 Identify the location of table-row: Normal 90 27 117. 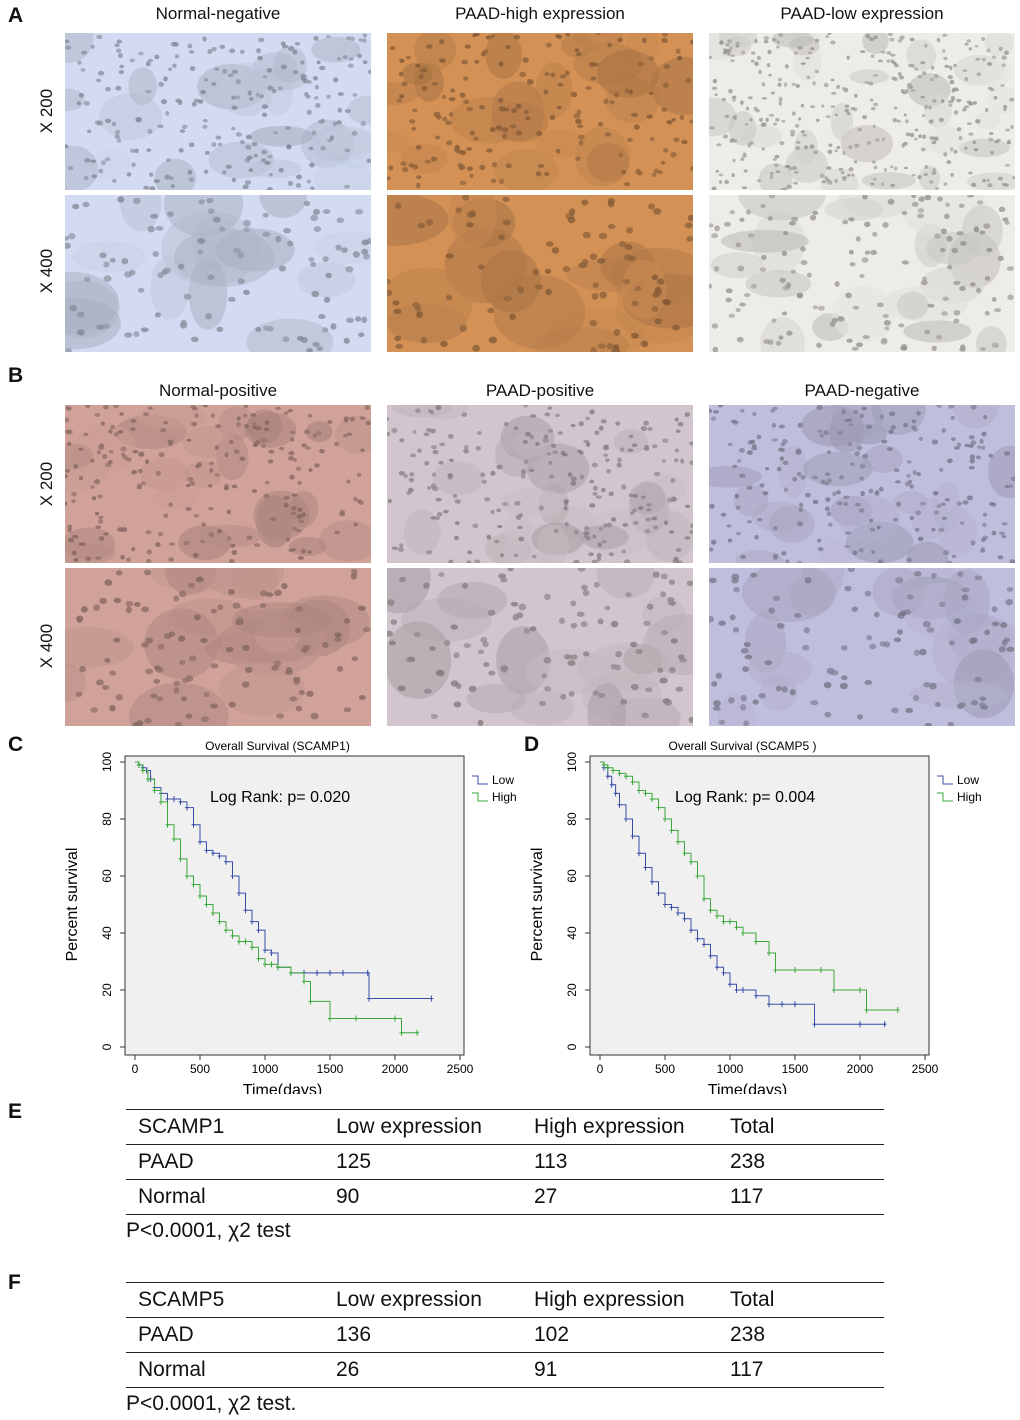
(505, 1197).